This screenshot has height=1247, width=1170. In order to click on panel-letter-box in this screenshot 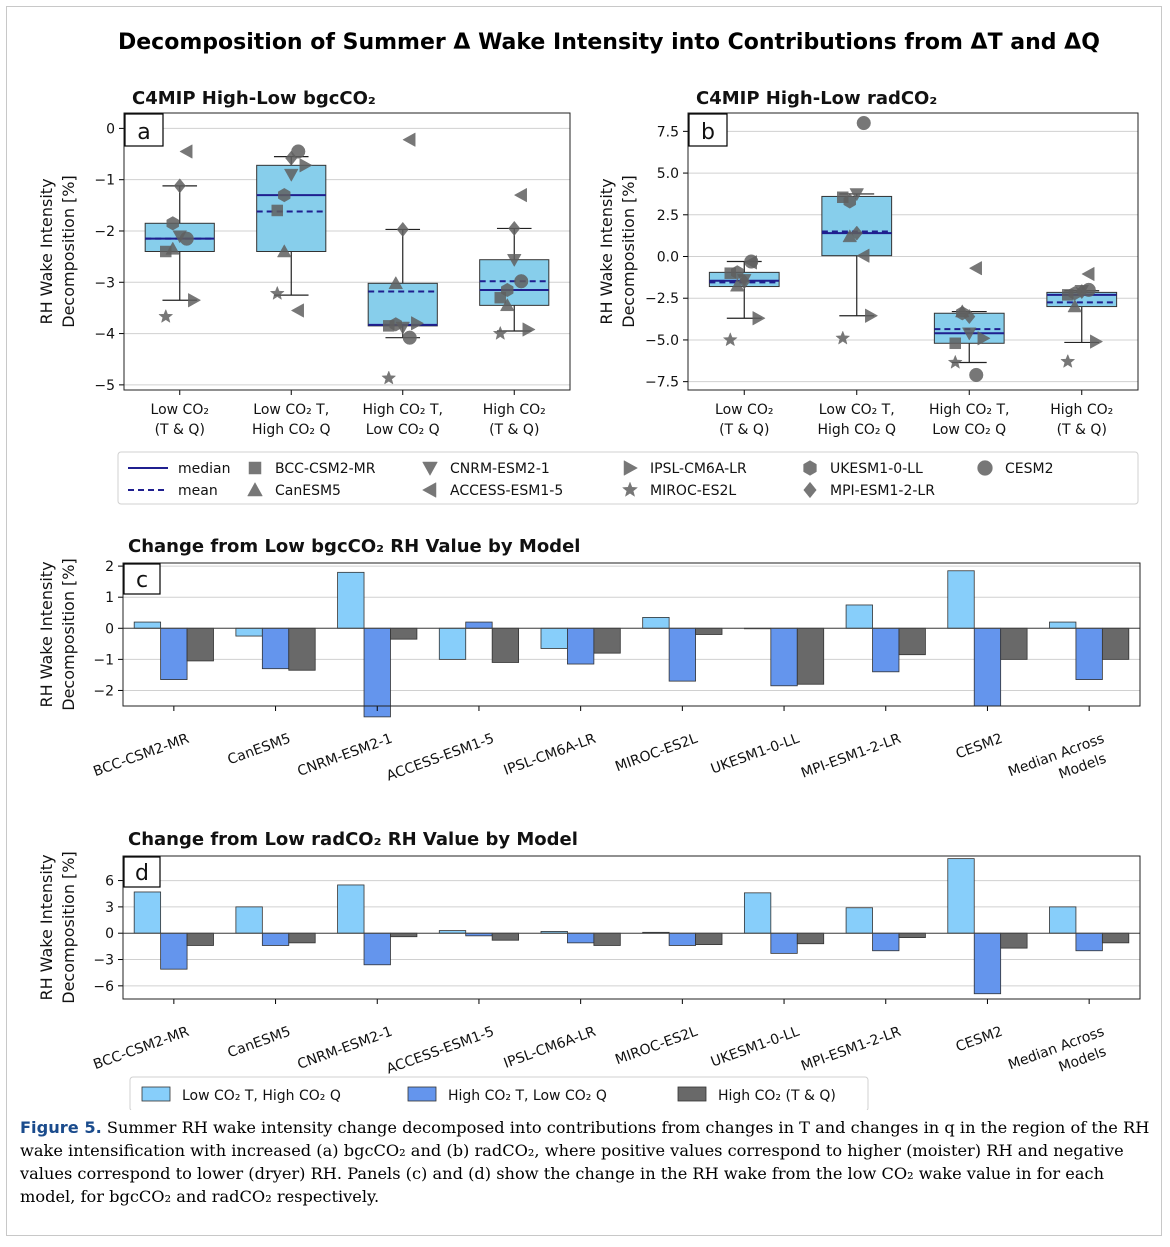, I will do `click(142, 872)`.